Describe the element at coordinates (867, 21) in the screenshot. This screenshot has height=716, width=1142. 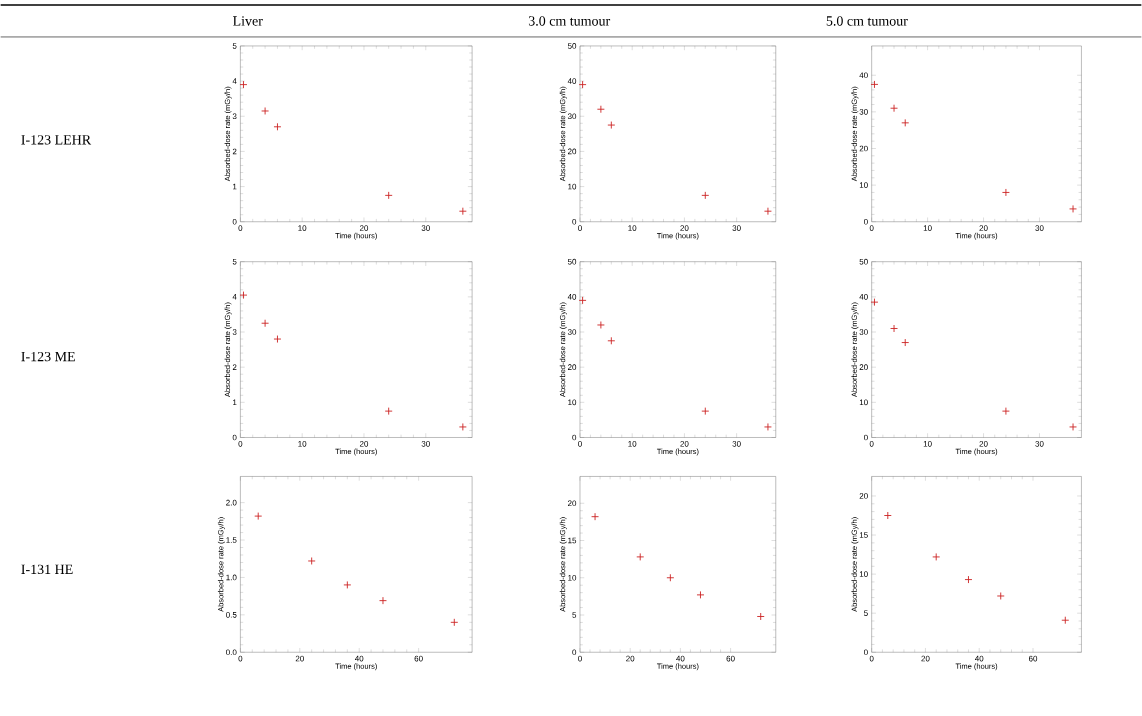
I see `text: 5.0 cm tumour` at that location.